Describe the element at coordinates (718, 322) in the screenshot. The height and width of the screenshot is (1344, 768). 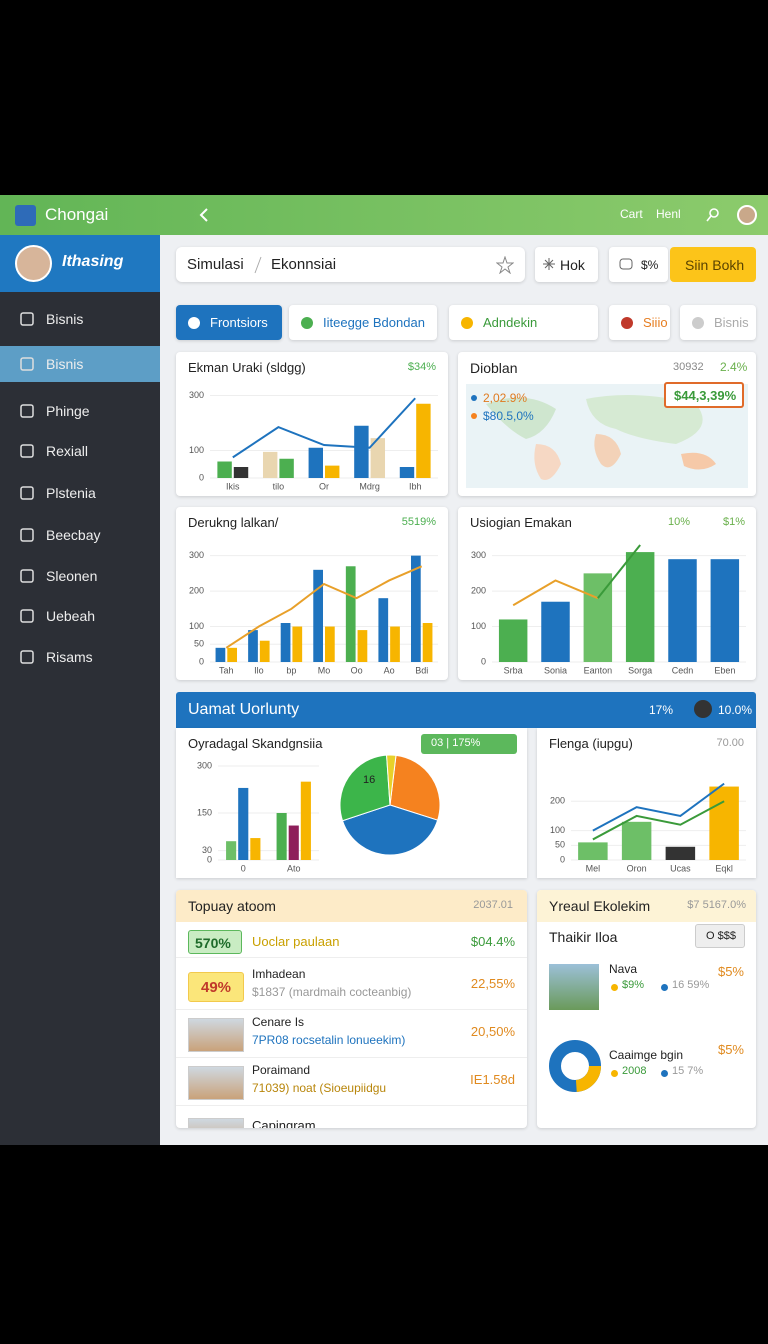
I see `tab: Bisnis` at that location.